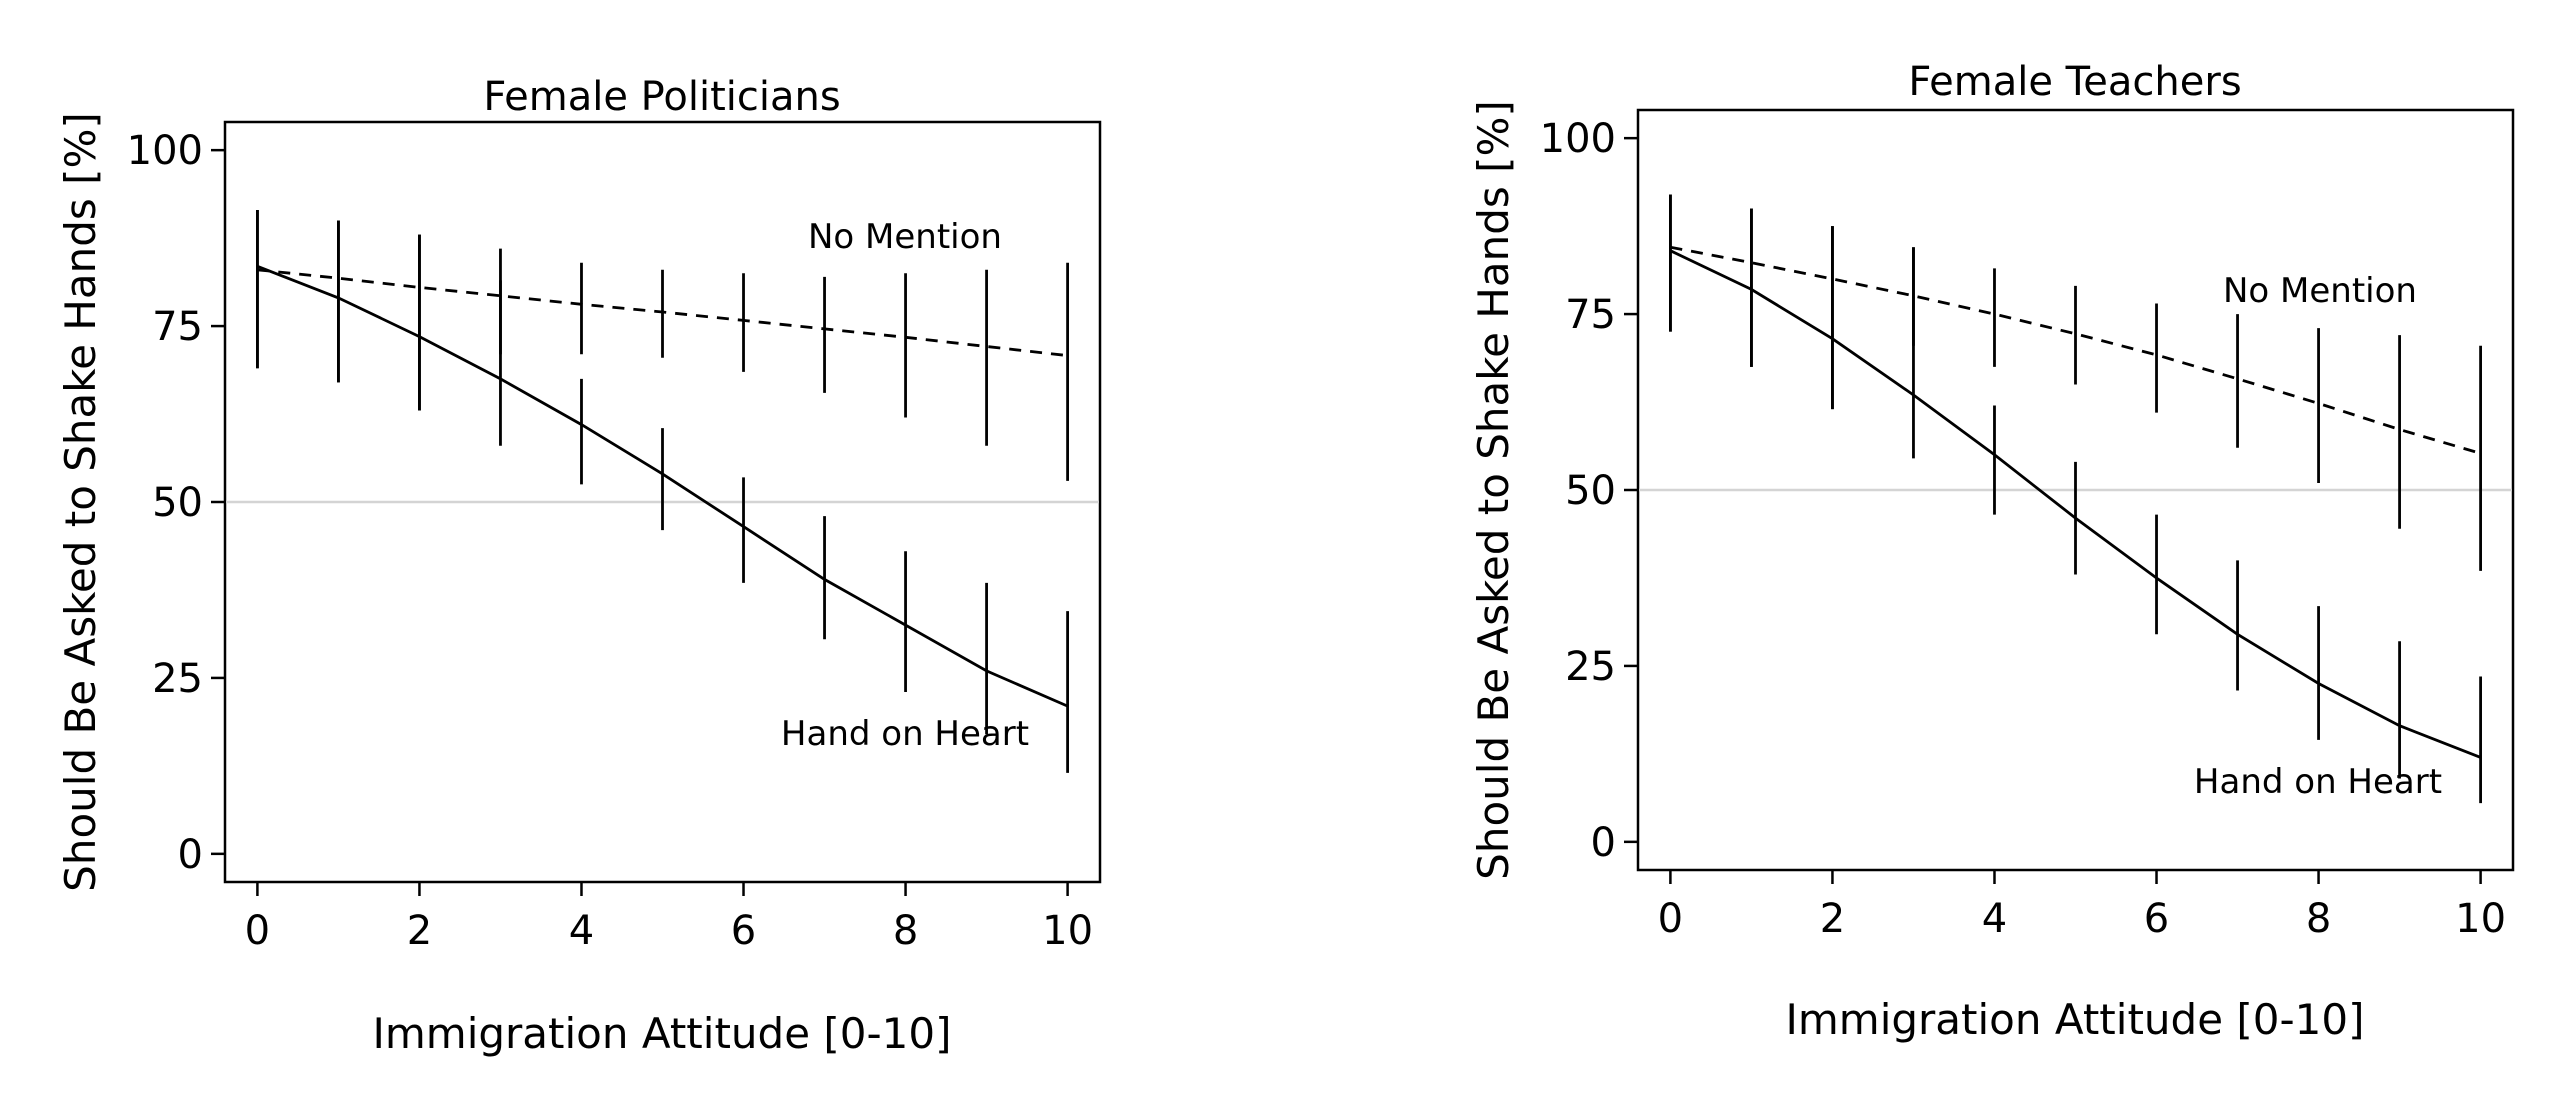  I want to click on panel-1-x-tick-label-10: 10, so click(1067, 931).